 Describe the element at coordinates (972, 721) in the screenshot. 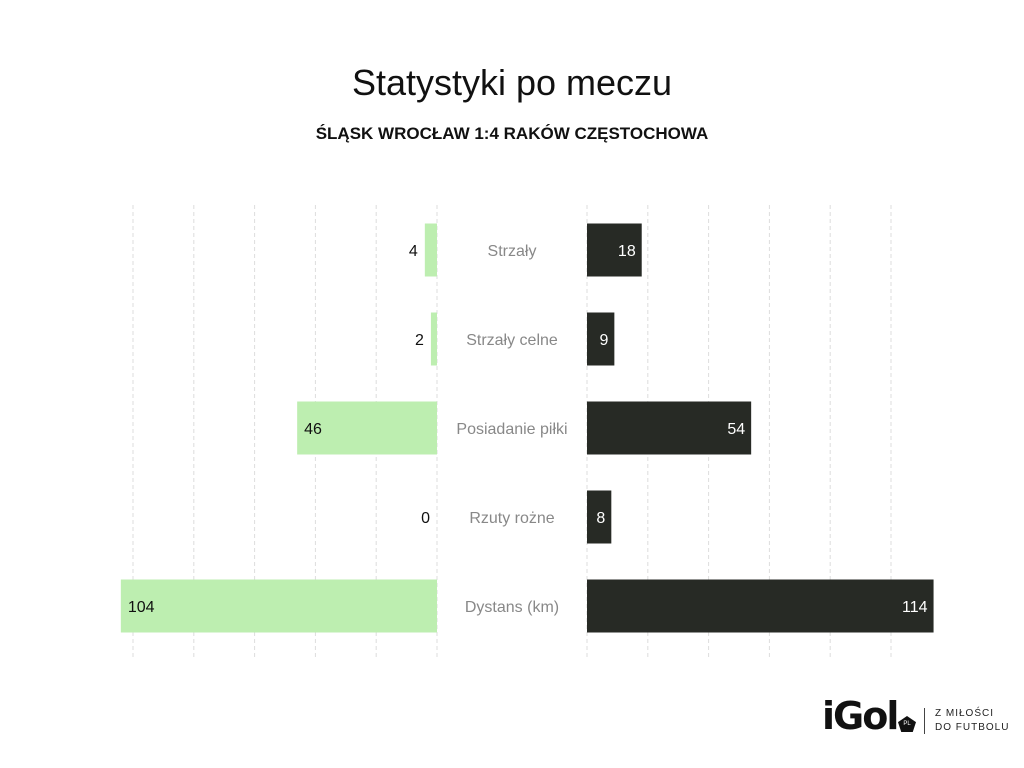

I see `logo-tagline: Z MIŁOŚCI DO FUTBOLU` at that location.